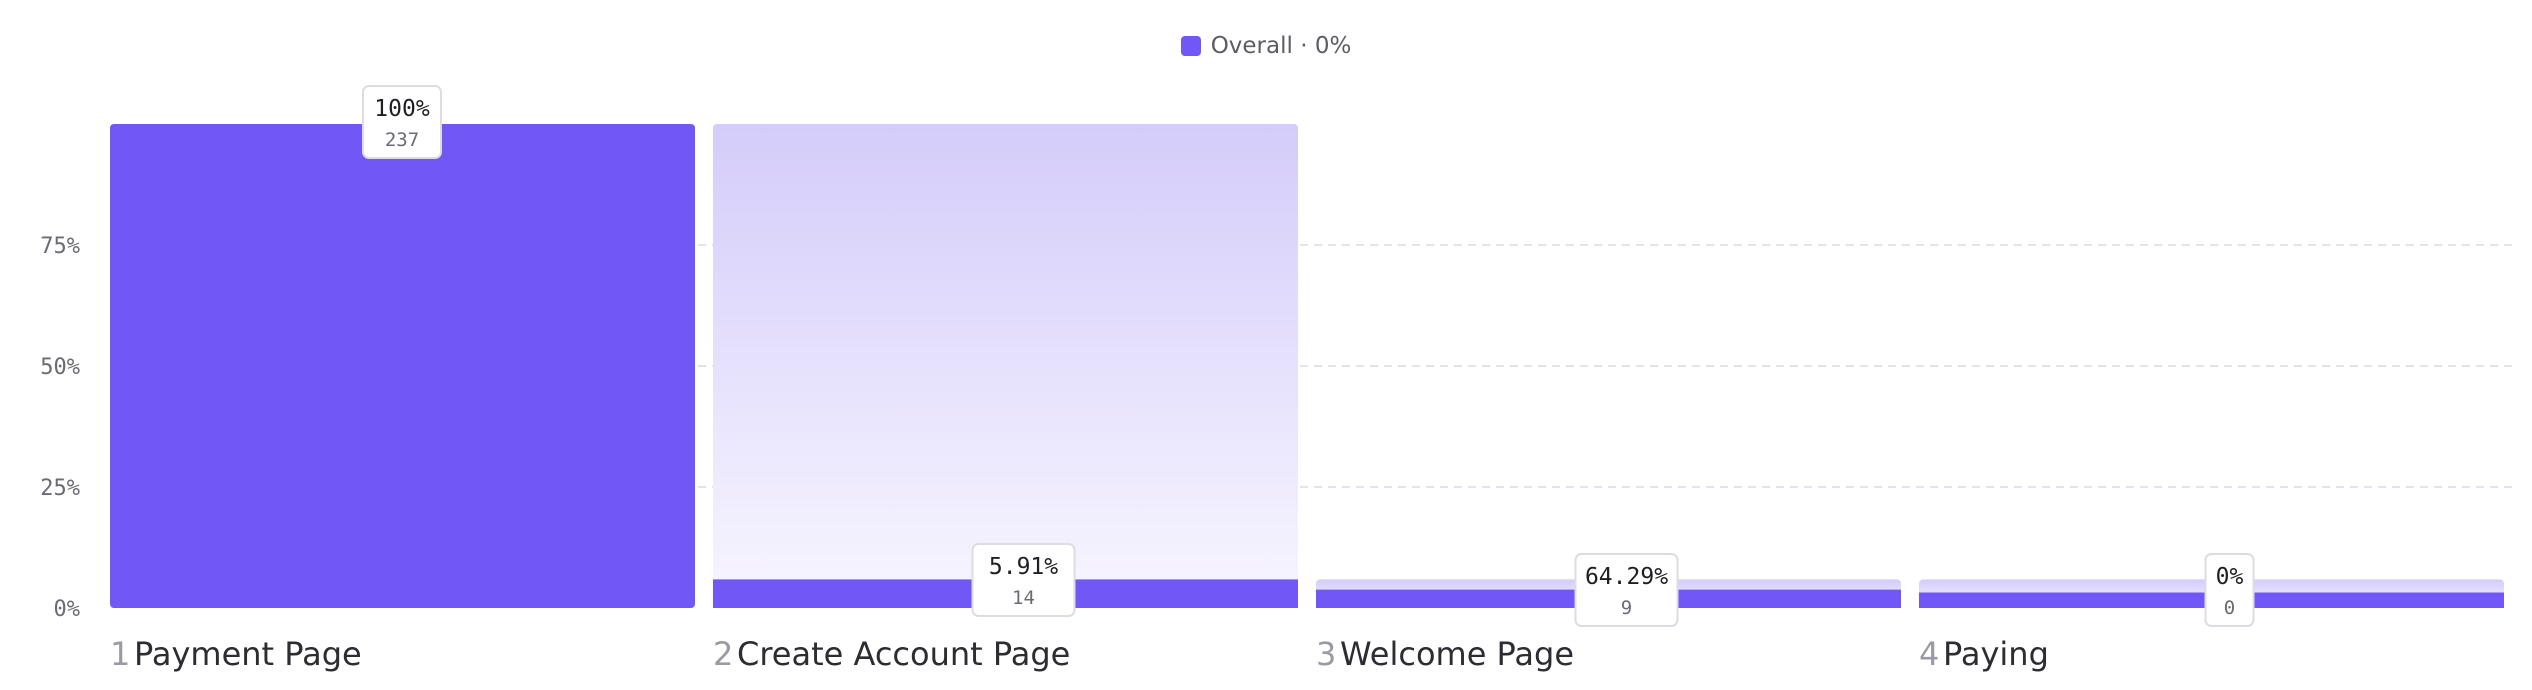 This screenshot has width=2532, height=690. Describe the element at coordinates (1626, 608) in the screenshot. I see `count-label: 9` at that location.